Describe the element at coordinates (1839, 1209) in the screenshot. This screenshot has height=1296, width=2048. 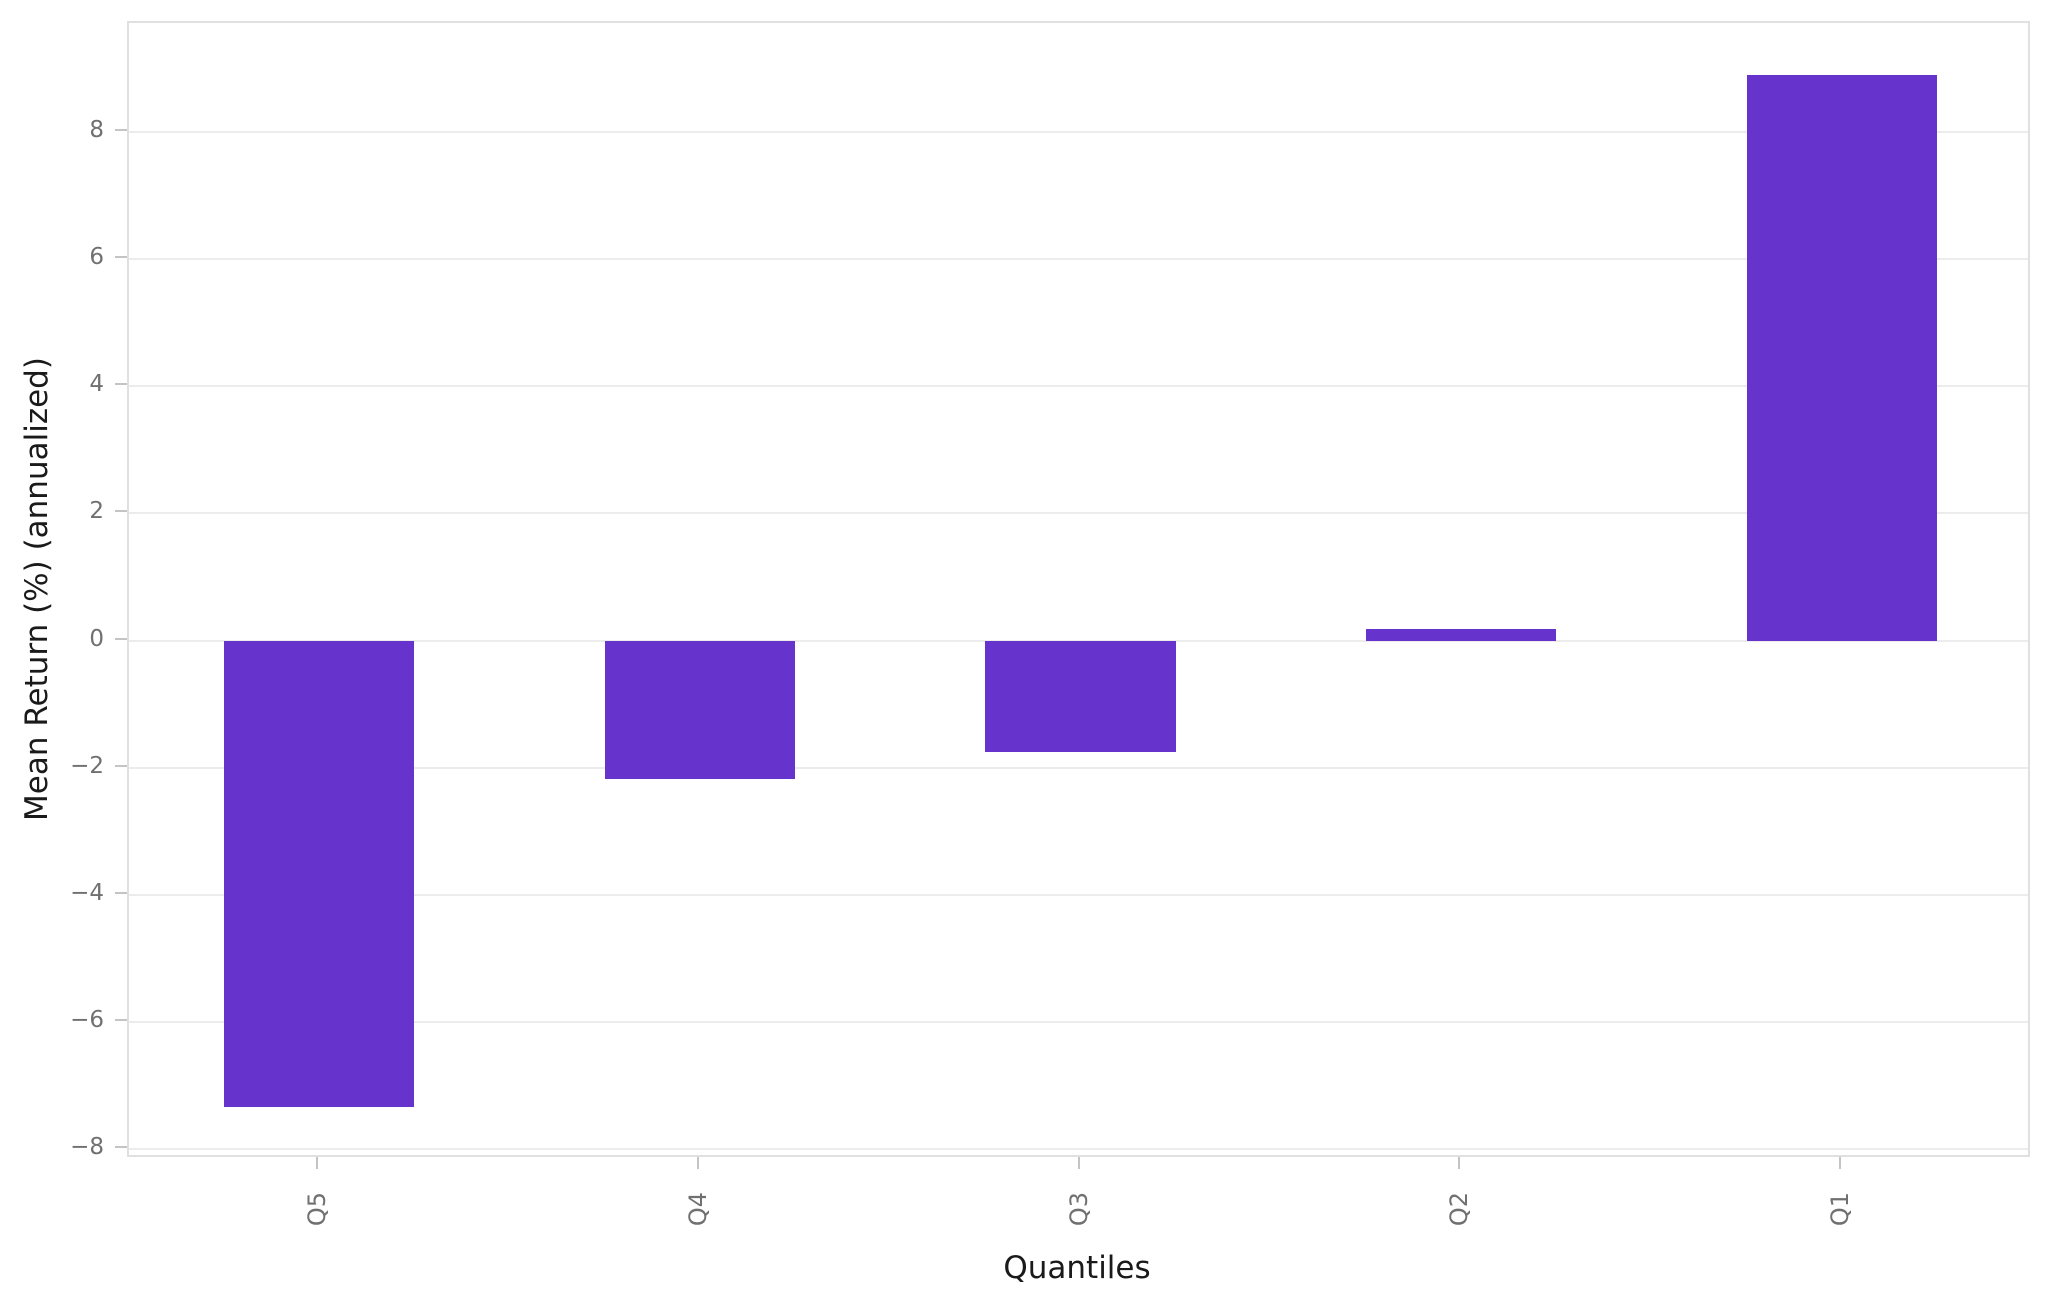
I see `x-tick-label-q1: Q1` at that location.